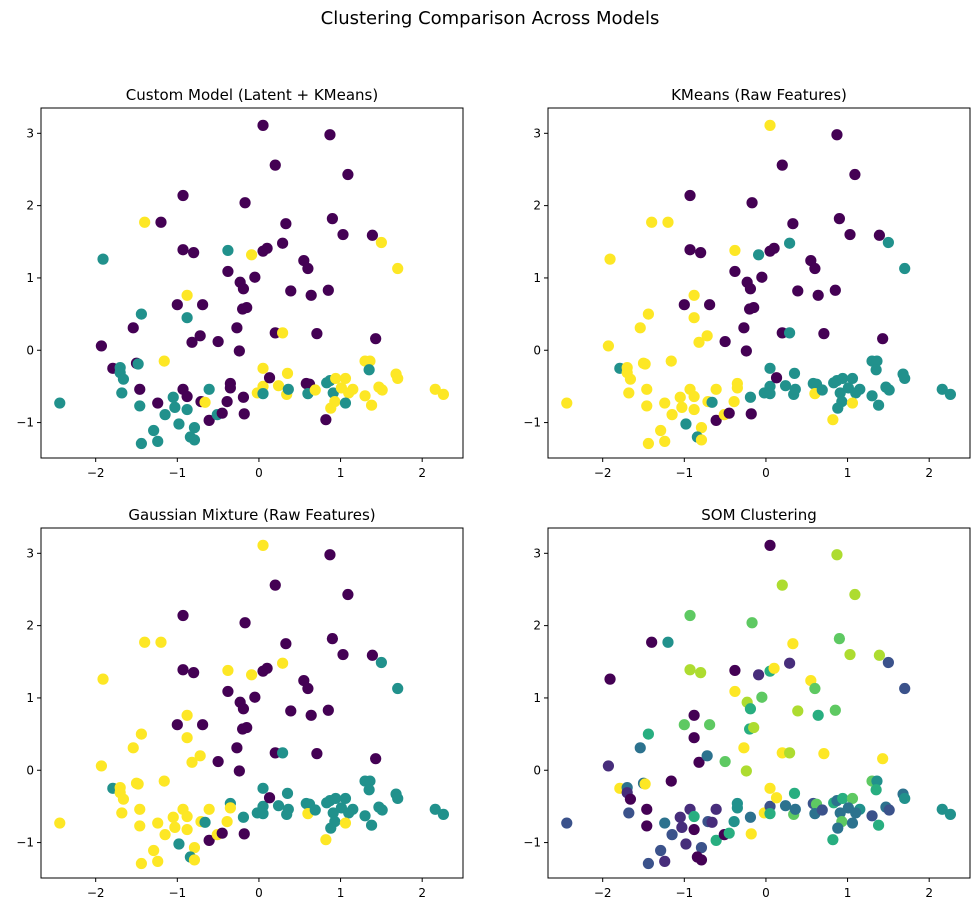 This screenshot has height=913, width=980. I want to click on y-tick-label: −1, so click(25, 423).